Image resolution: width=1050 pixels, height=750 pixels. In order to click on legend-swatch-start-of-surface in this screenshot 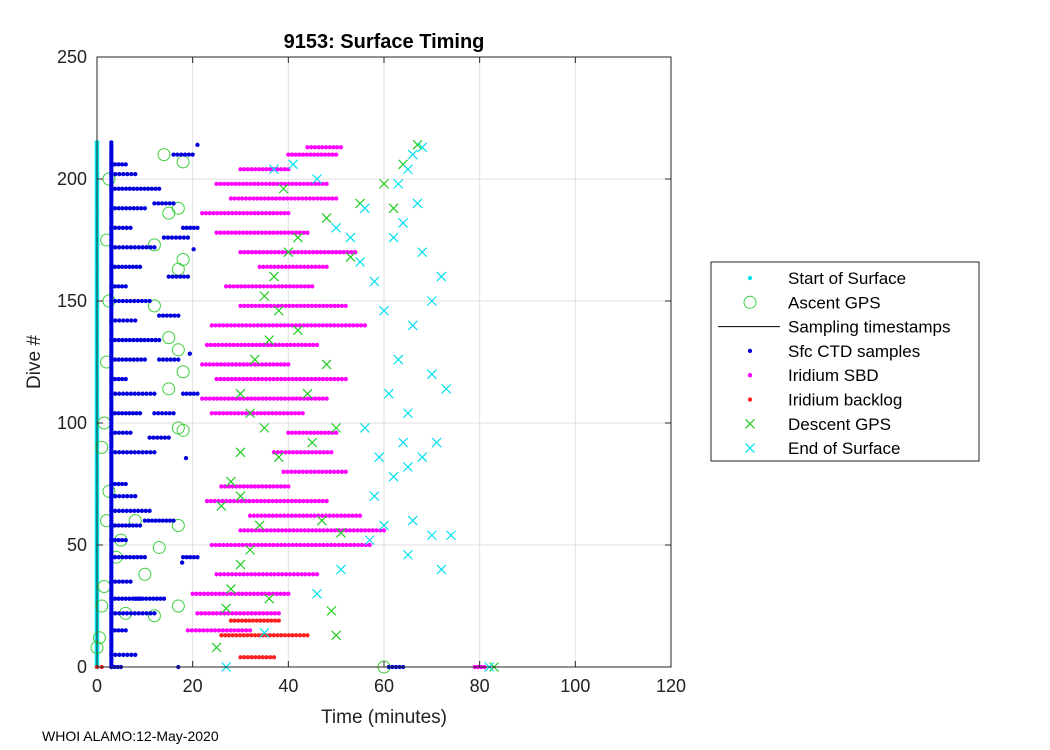, I will do `click(750, 278)`.